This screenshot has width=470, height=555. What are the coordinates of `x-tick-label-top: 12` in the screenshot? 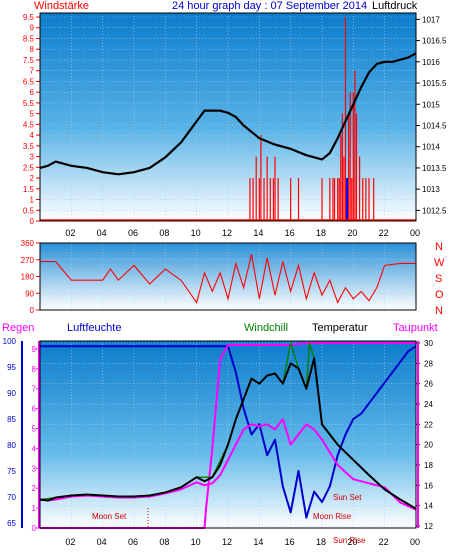 It's located at (227, 233).